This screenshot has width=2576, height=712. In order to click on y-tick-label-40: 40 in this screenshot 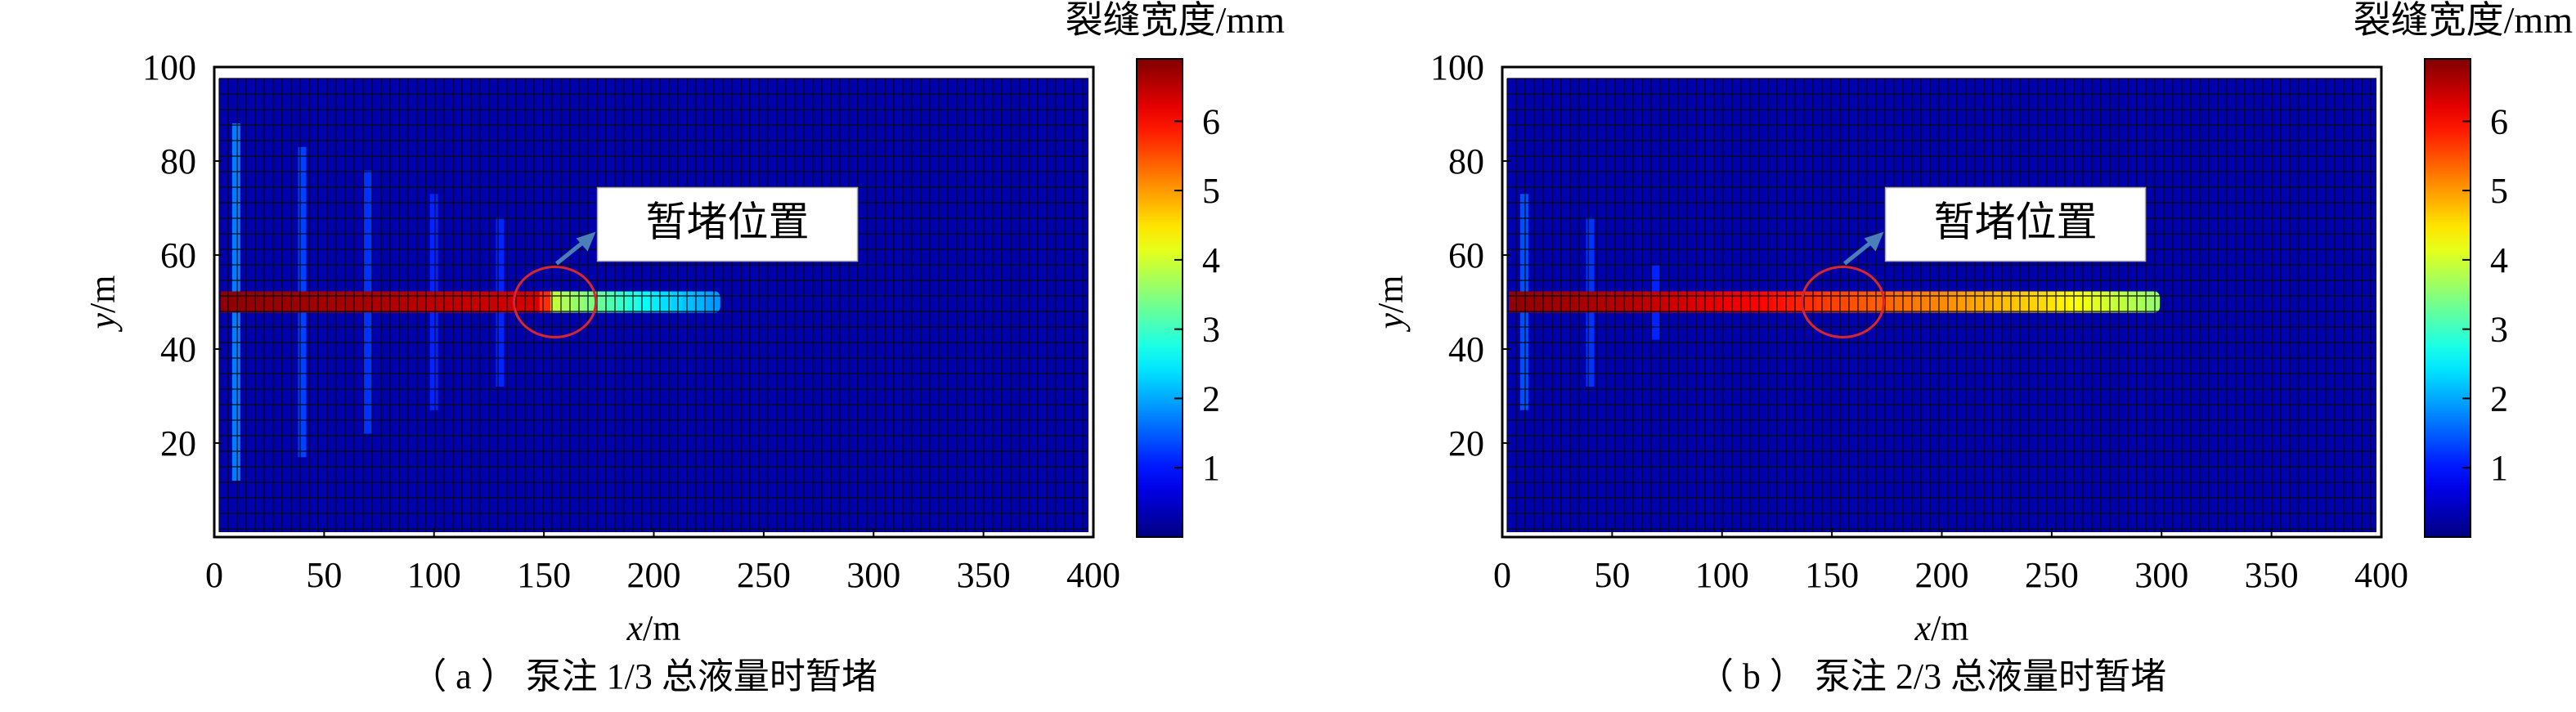, I will do `click(178, 349)`.